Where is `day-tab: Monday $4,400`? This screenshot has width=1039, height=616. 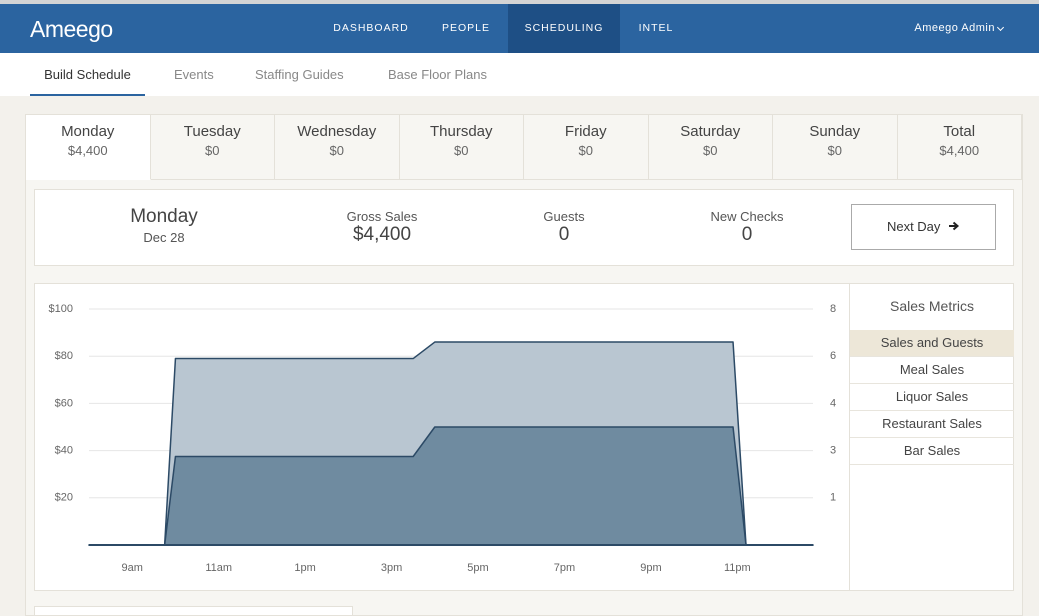 day-tab: Monday $4,400 is located at coordinates (88, 147).